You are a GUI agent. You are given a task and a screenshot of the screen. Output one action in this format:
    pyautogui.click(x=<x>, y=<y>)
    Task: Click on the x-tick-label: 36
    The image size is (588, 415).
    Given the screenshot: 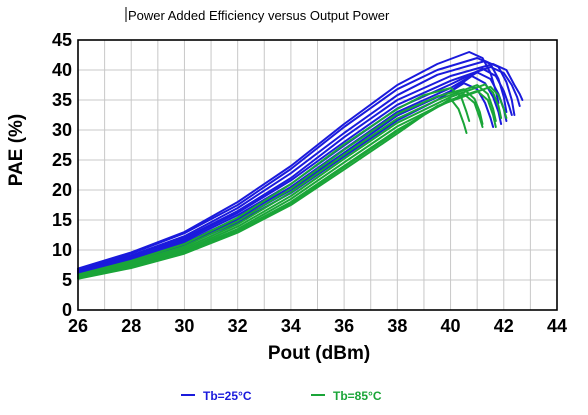 What is the action you would take?
    pyautogui.click(x=344, y=326)
    